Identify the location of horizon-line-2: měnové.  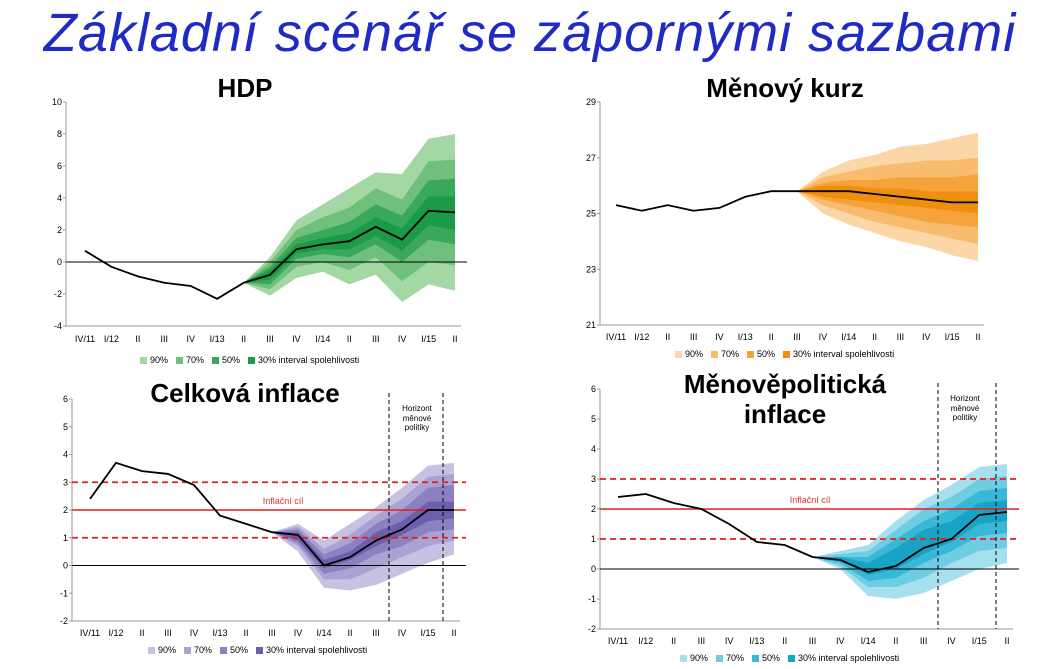
(417, 418).